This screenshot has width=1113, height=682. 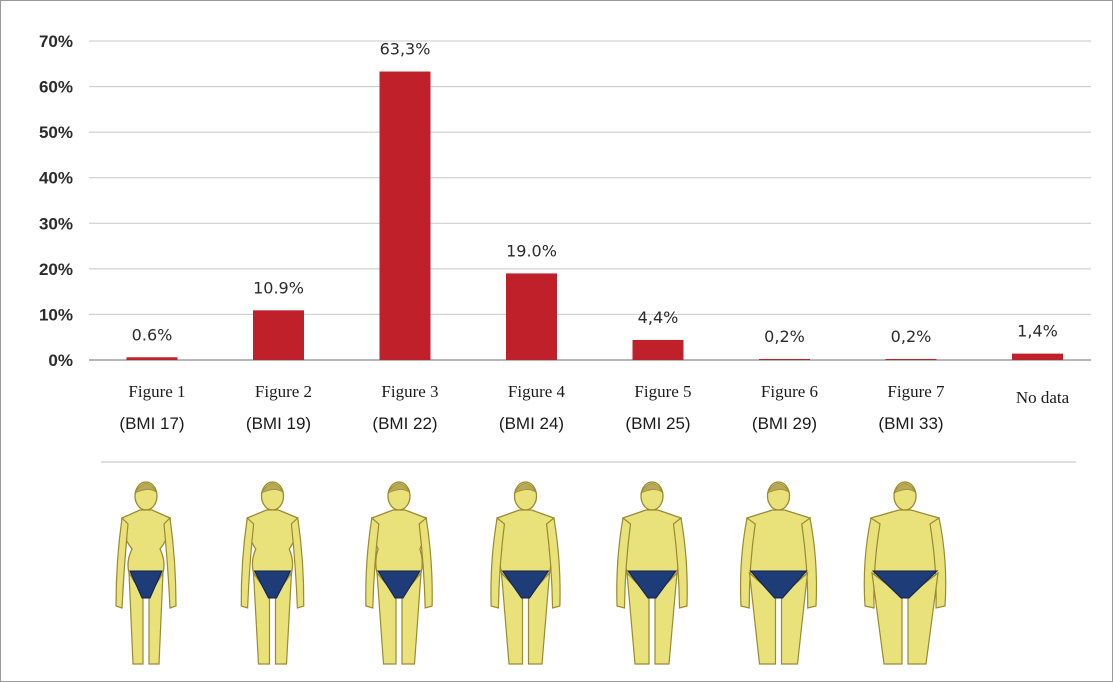 What do you see at coordinates (1043, 397) in the screenshot?
I see `category-label-line1: No data` at bounding box center [1043, 397].